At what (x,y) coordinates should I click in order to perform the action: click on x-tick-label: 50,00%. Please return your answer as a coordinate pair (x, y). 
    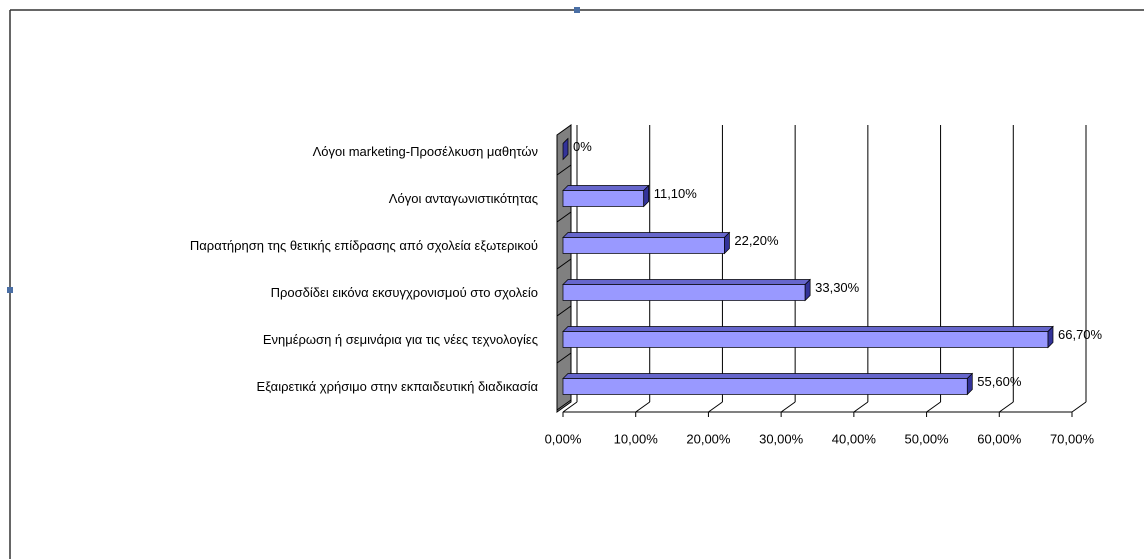
    Looking at the image, I should click on (927, 438).